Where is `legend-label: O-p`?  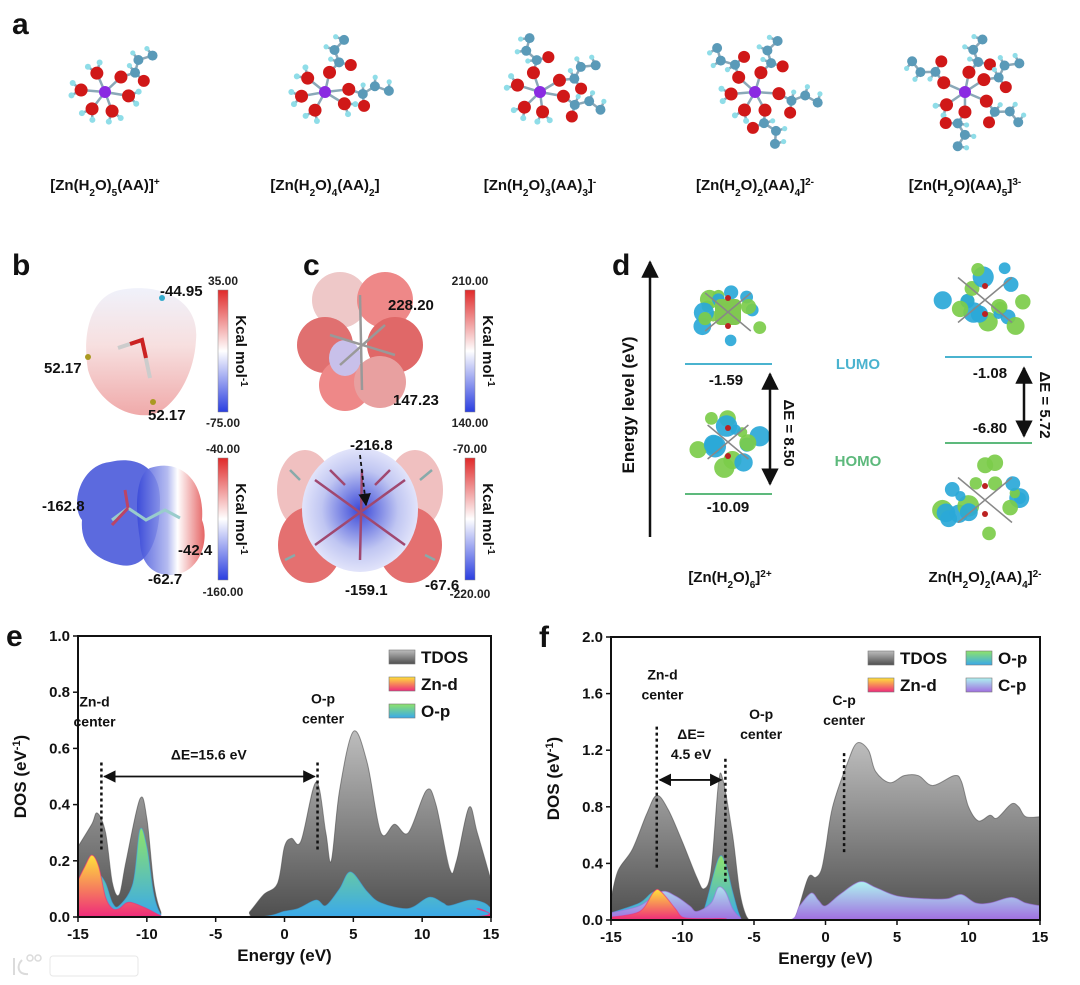 legend-label: O-p is located at coordinates (1012, 658).